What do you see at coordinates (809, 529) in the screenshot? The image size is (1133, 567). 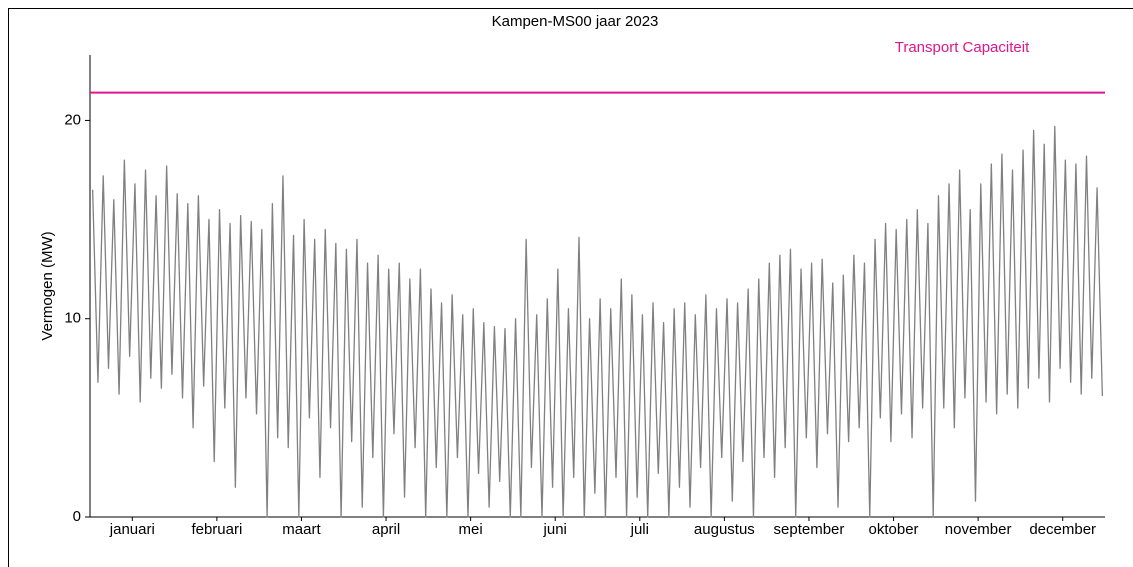 I see `x-tick-label: september` at bounding box center [809, 529].